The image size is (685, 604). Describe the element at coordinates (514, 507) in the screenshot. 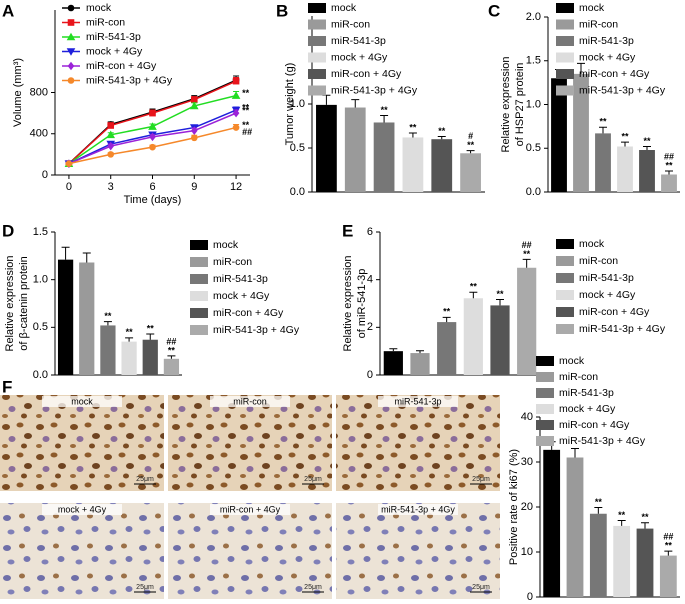

I see `y-axis-label: Positive rate of ki67 (%)` at that location.